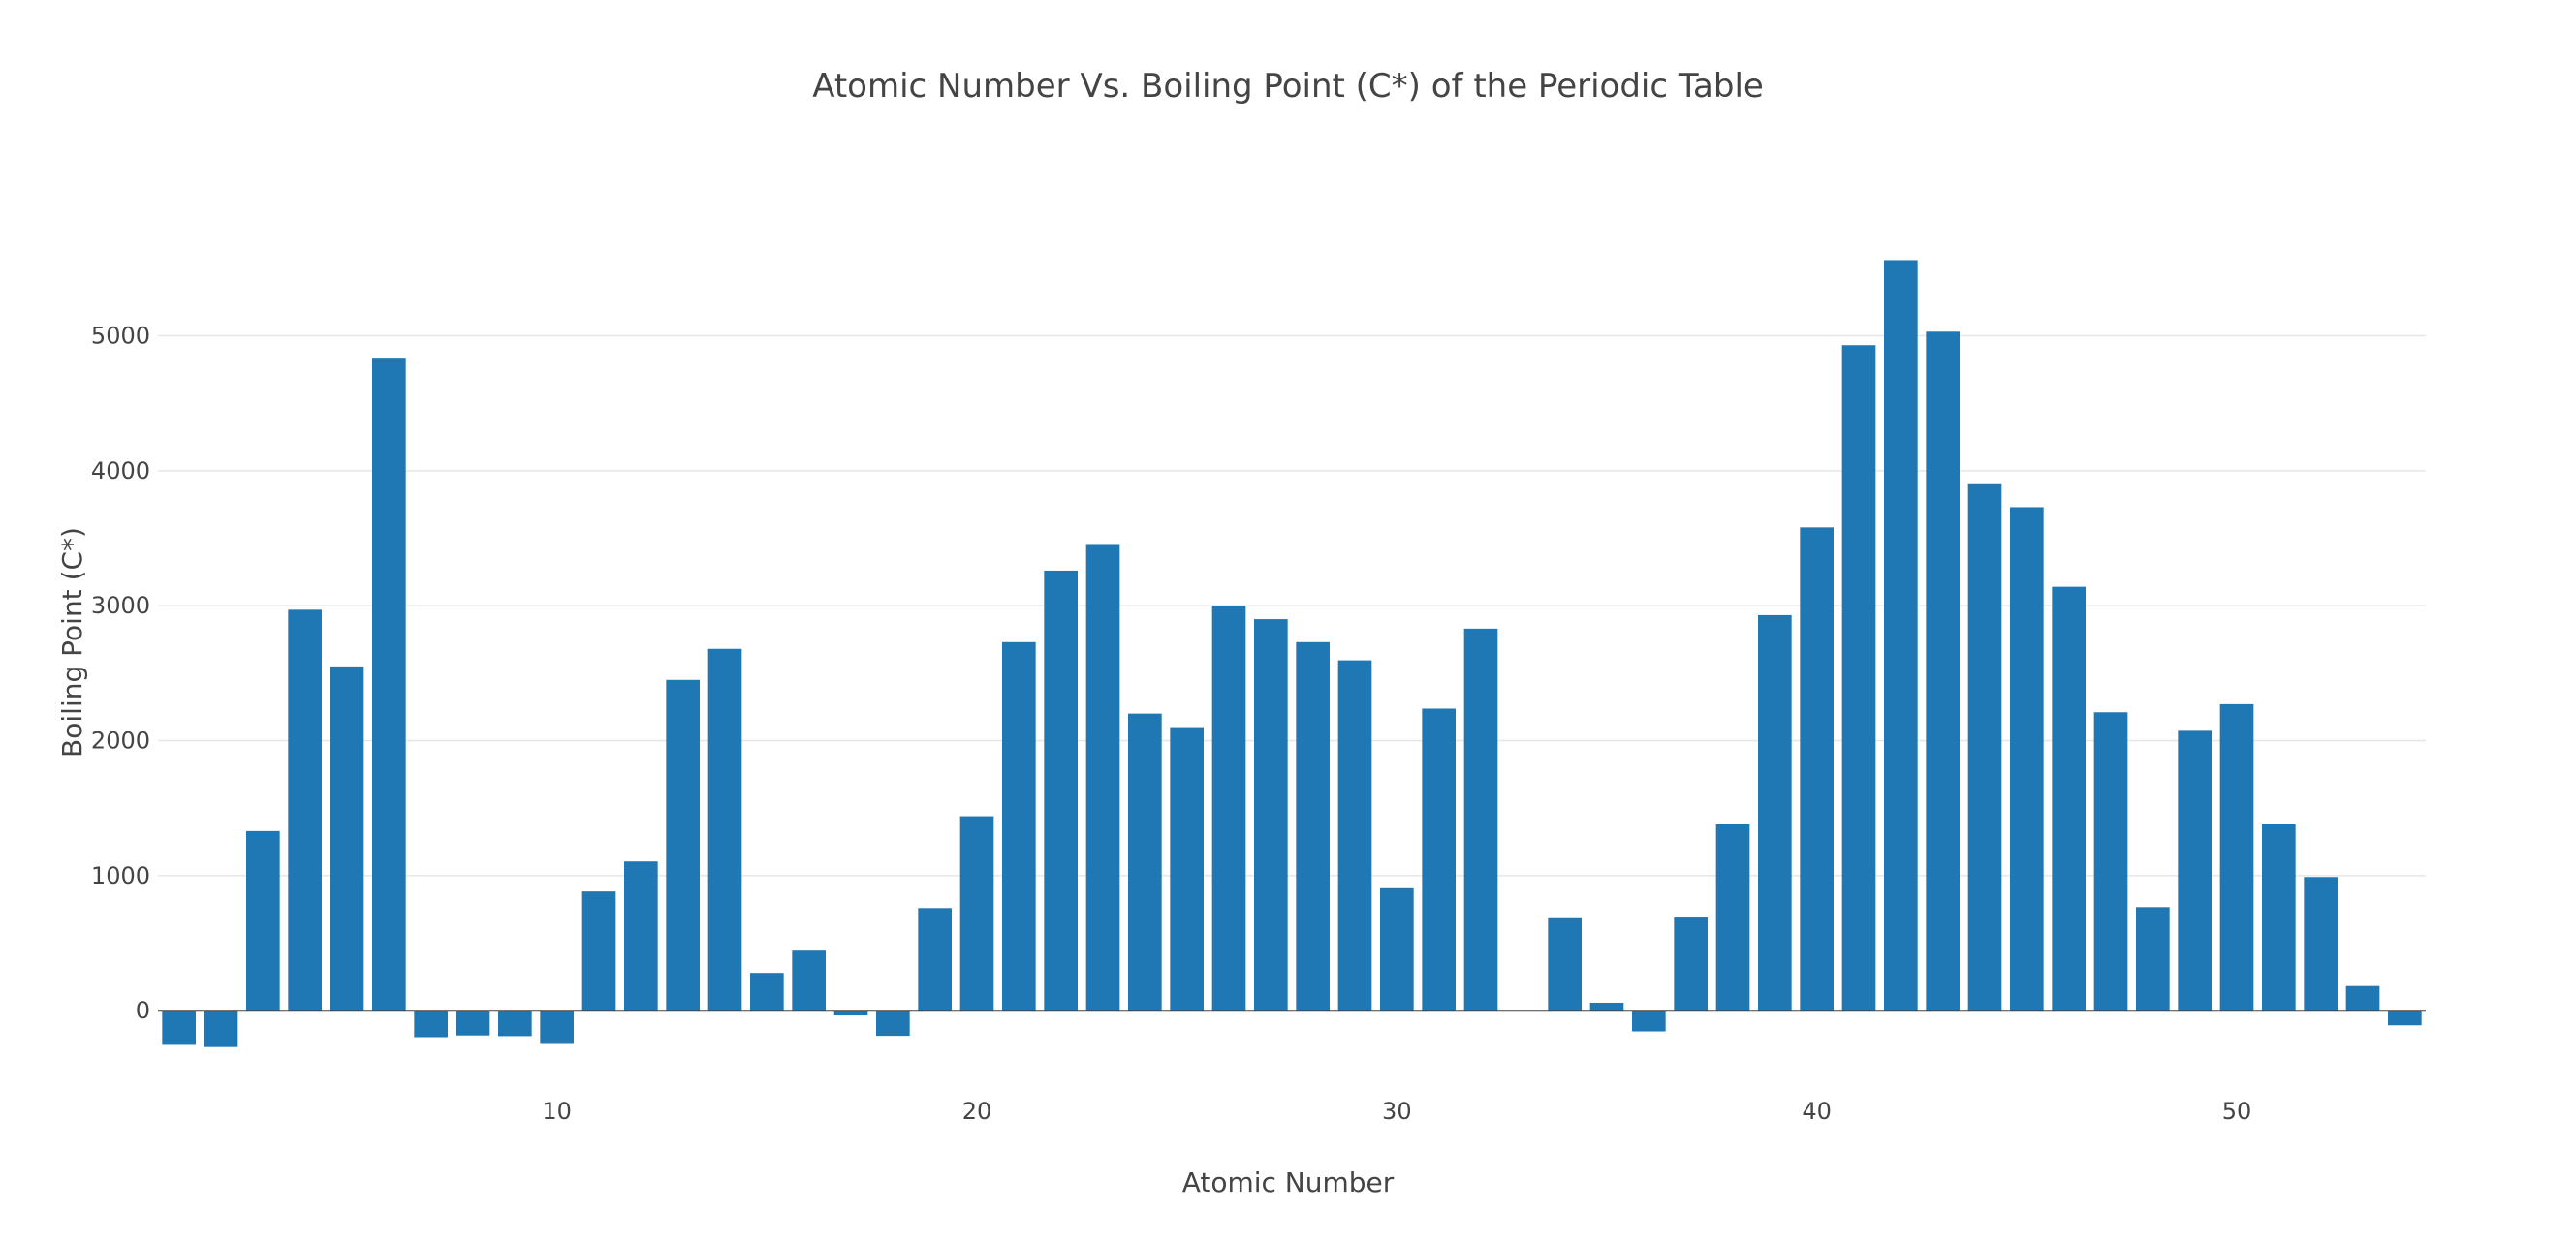 This screenshot has width=2576, height=1244. Describe the element at coordinates (120, 605) in the screenshot. I see `y-tick-label: 3000` at that location.